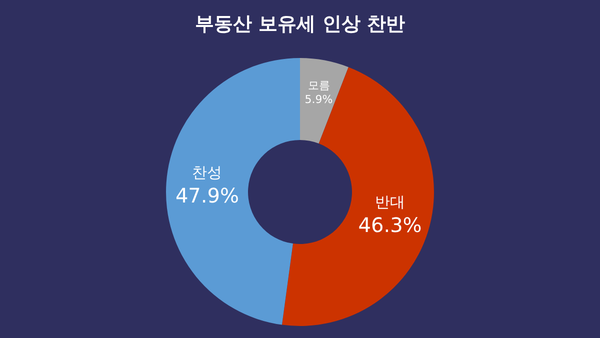 This screenshot has height=338, width=600. What do you see at coordinates (318, 99) in the screenshot?
I see `data-label: 5.9%` at bounding box center [318, 99].